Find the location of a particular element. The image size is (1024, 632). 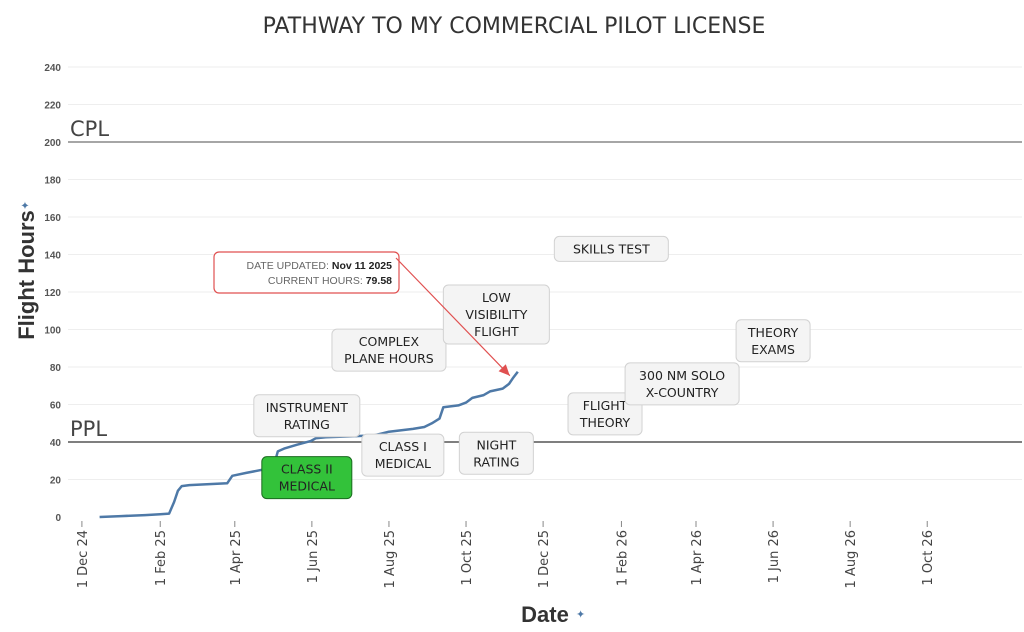

y-tick-label: 40 is located at coordinates (56, 443).